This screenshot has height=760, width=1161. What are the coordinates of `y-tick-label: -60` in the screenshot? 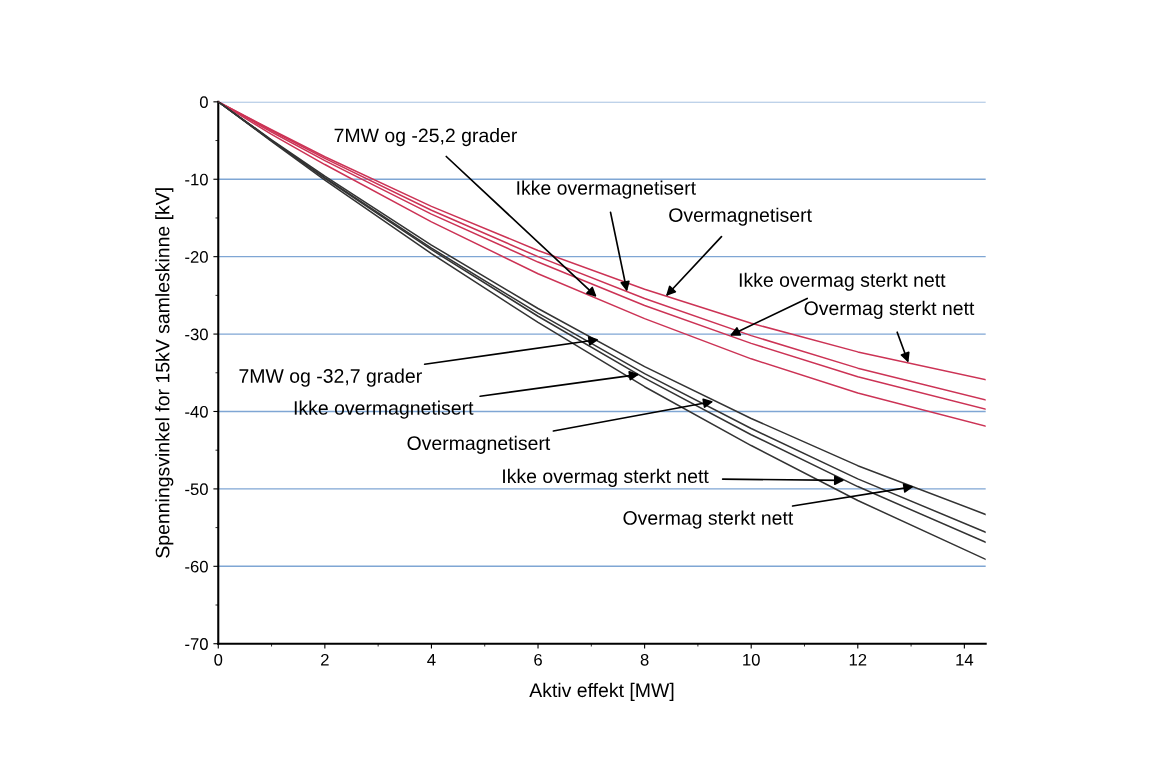 It's located at (196, 566).